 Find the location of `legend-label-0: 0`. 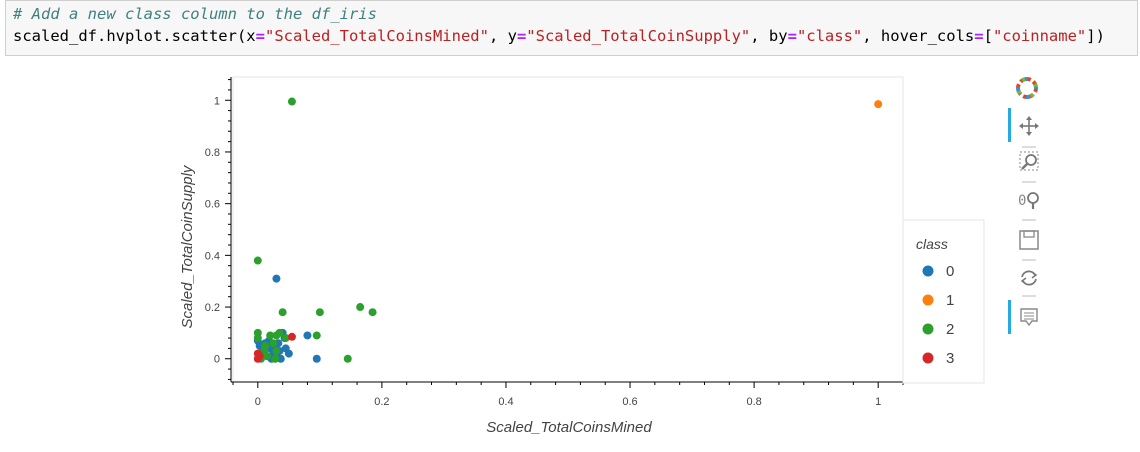

legend-label-0: 0 is located at coordinates (950, 271).